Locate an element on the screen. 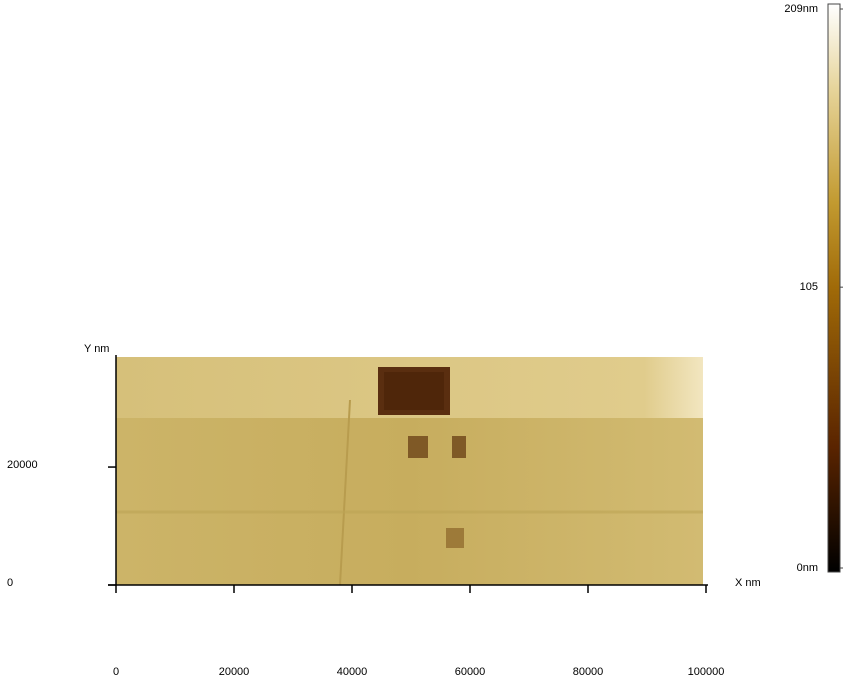 This screenshot has width=852, height=681. color-tick-label: 105 is located at coordinates (809, 287).